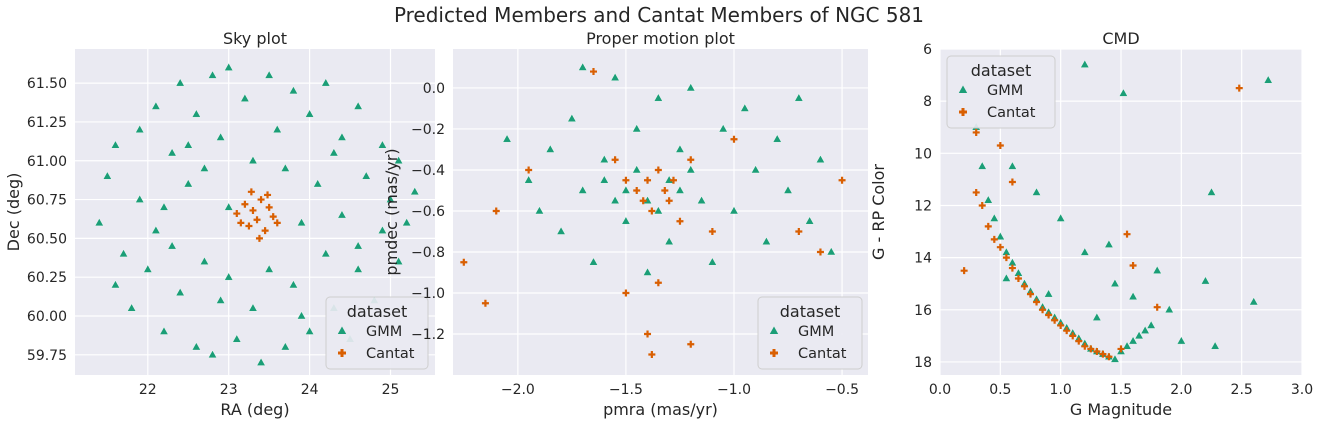 This screenshot has width=1319, height=426. What do you see at coordinates (47, 356) in the screenshot?
I see `sky-y-tick-label: 59.75` at bounding box center [47, 356].